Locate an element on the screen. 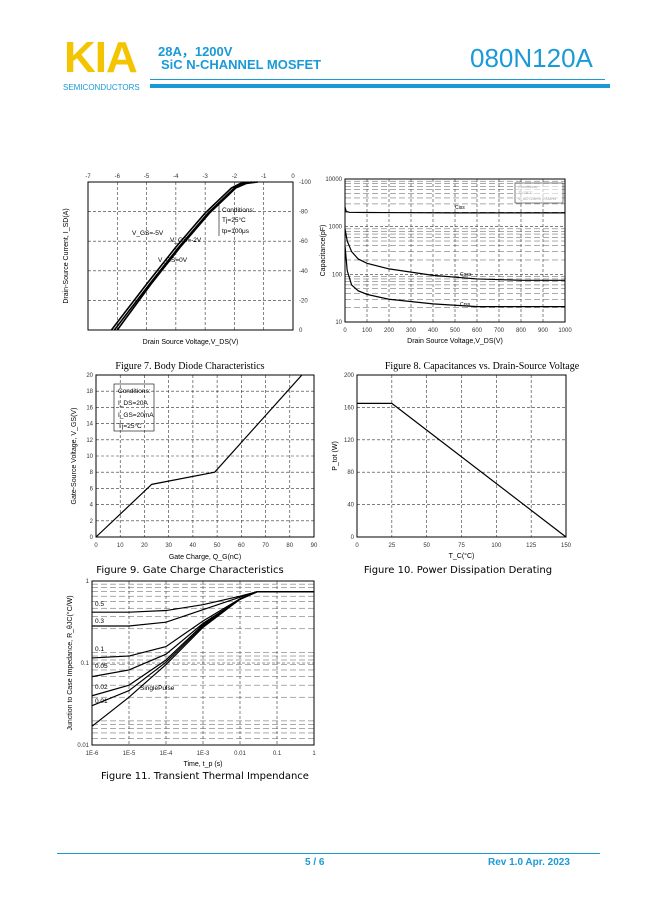 Image resolution: width=649 pixels, height=917 pixels. x-tick-label: 40 is located at coordinates (193, 546).